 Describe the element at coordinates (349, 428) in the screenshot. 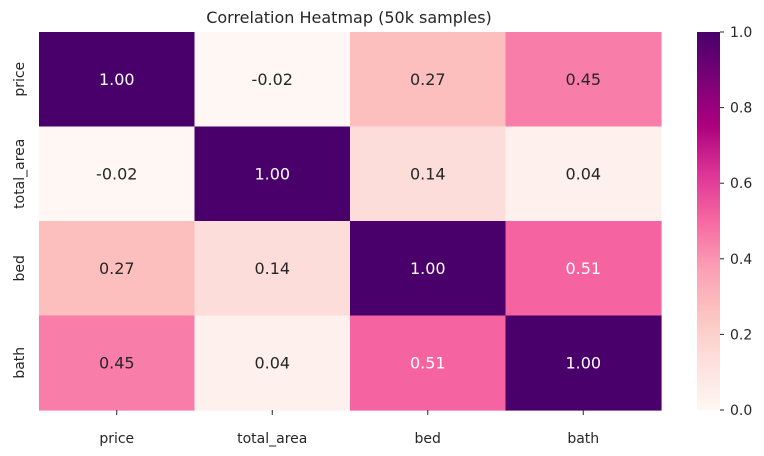

I see `x-axis-tick-labels: price total_area bed bath` at that location.